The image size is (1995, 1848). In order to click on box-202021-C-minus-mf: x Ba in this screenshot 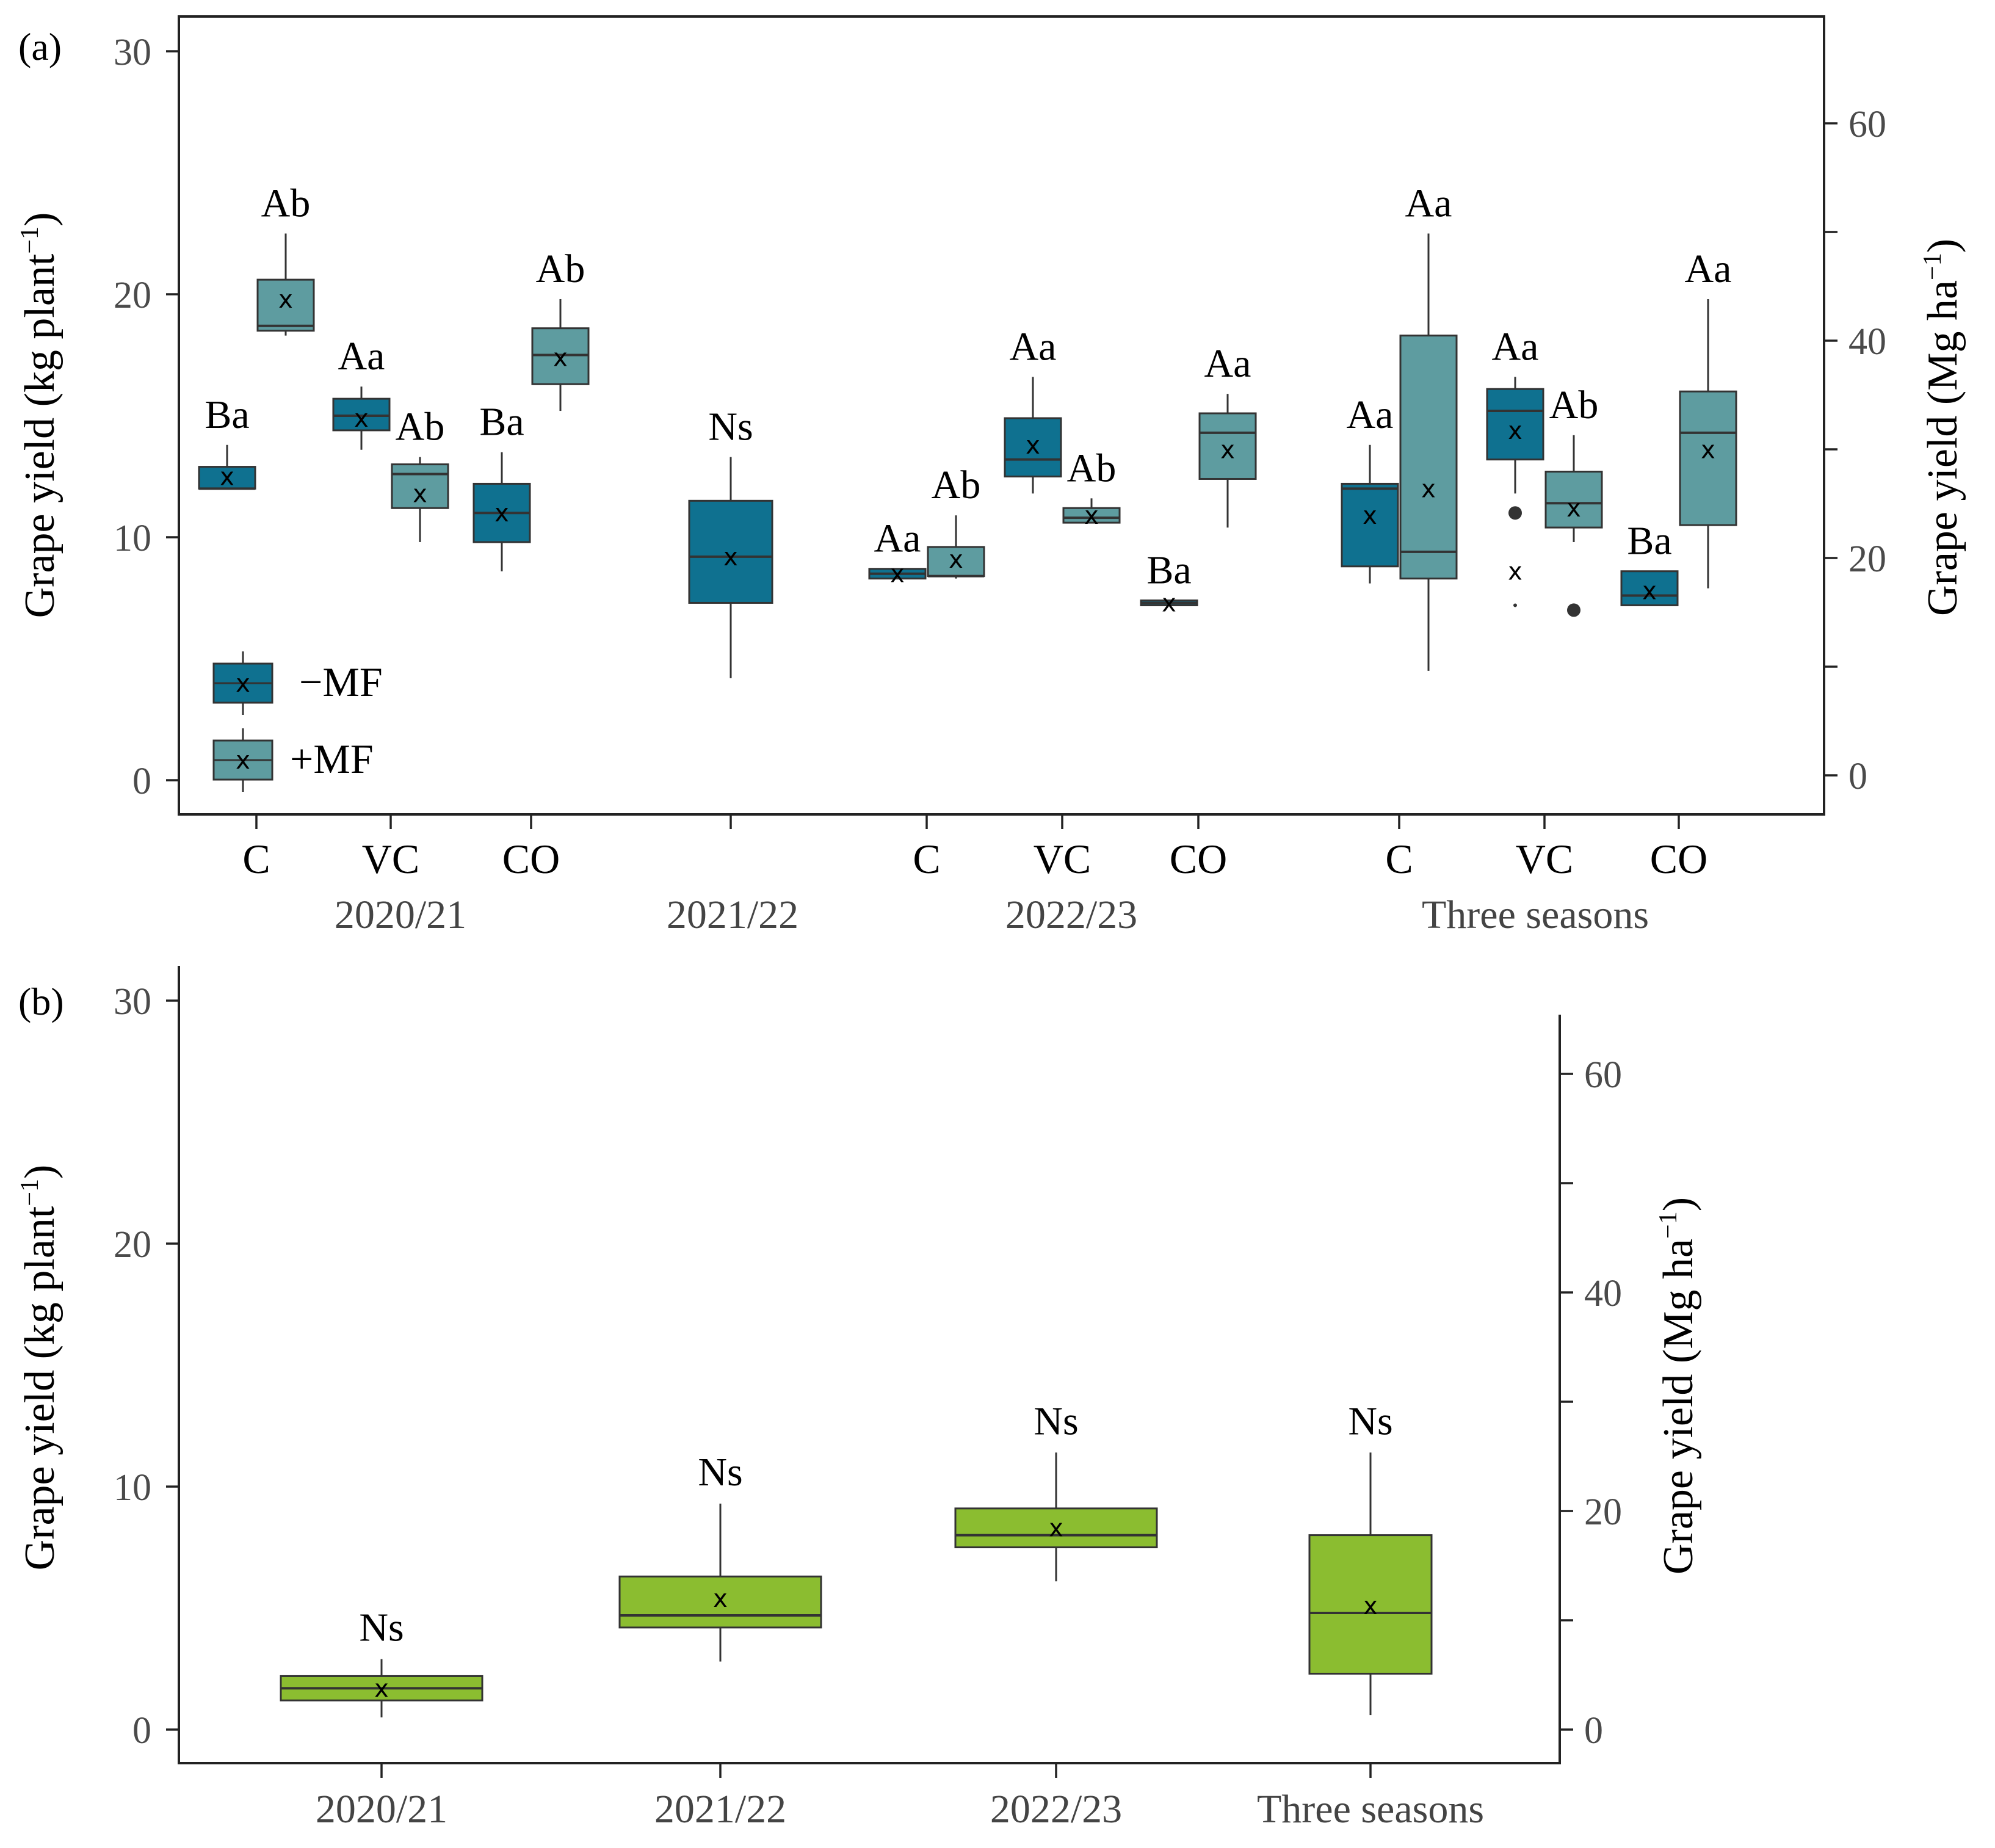, I will do `click(227, 442)`.